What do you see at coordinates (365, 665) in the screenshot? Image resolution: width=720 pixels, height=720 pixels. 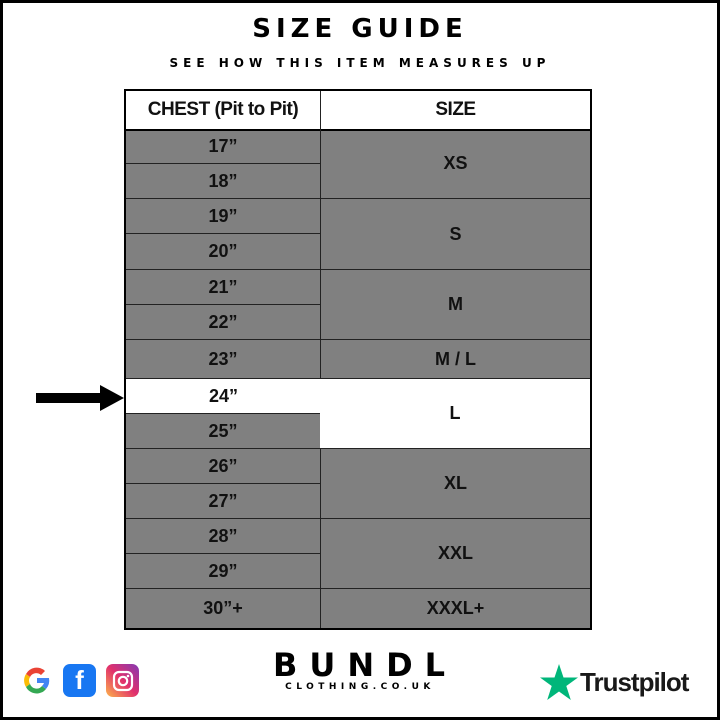 I see `brand-name: BUNDL` at bounding box center [365, 665].